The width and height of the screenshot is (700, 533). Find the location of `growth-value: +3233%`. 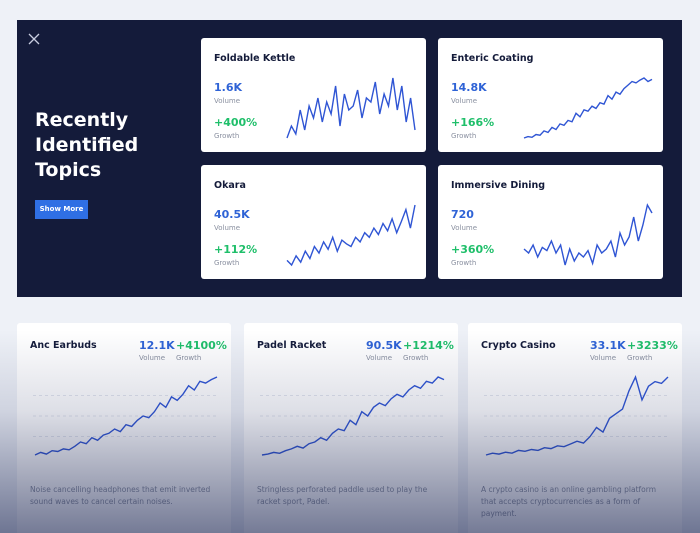

growth-value: +3233% is located at coordinates (652, 345).